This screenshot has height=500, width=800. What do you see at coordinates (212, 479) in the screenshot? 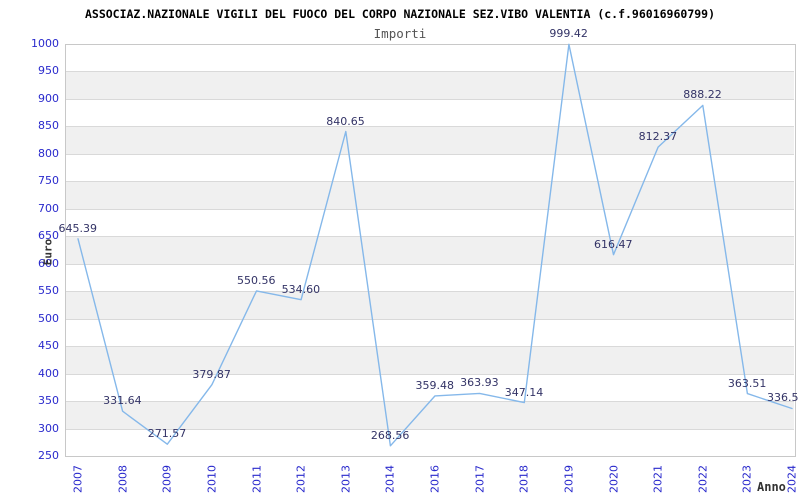
I see `x-tick-label: 2010` at bounding box center [212, 479].